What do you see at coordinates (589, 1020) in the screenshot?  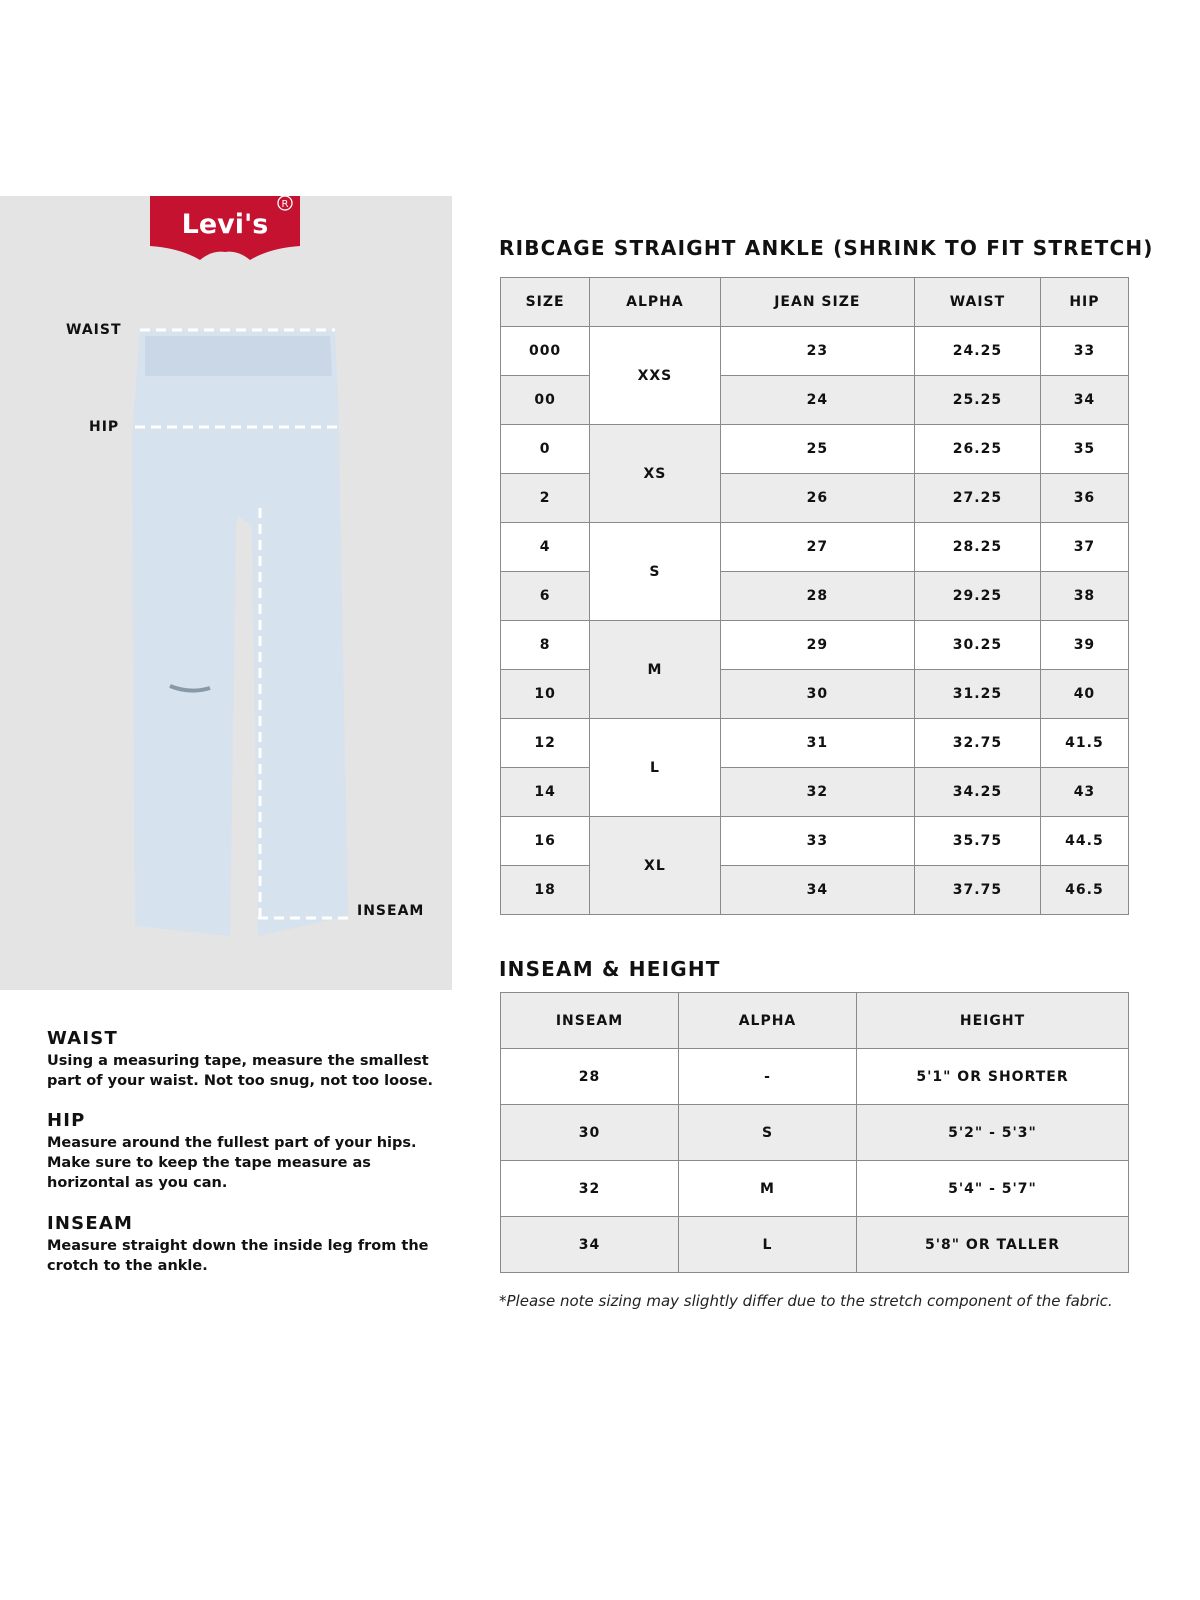 I see `column-header: INSEAM` at bounding box center [589, 1020].